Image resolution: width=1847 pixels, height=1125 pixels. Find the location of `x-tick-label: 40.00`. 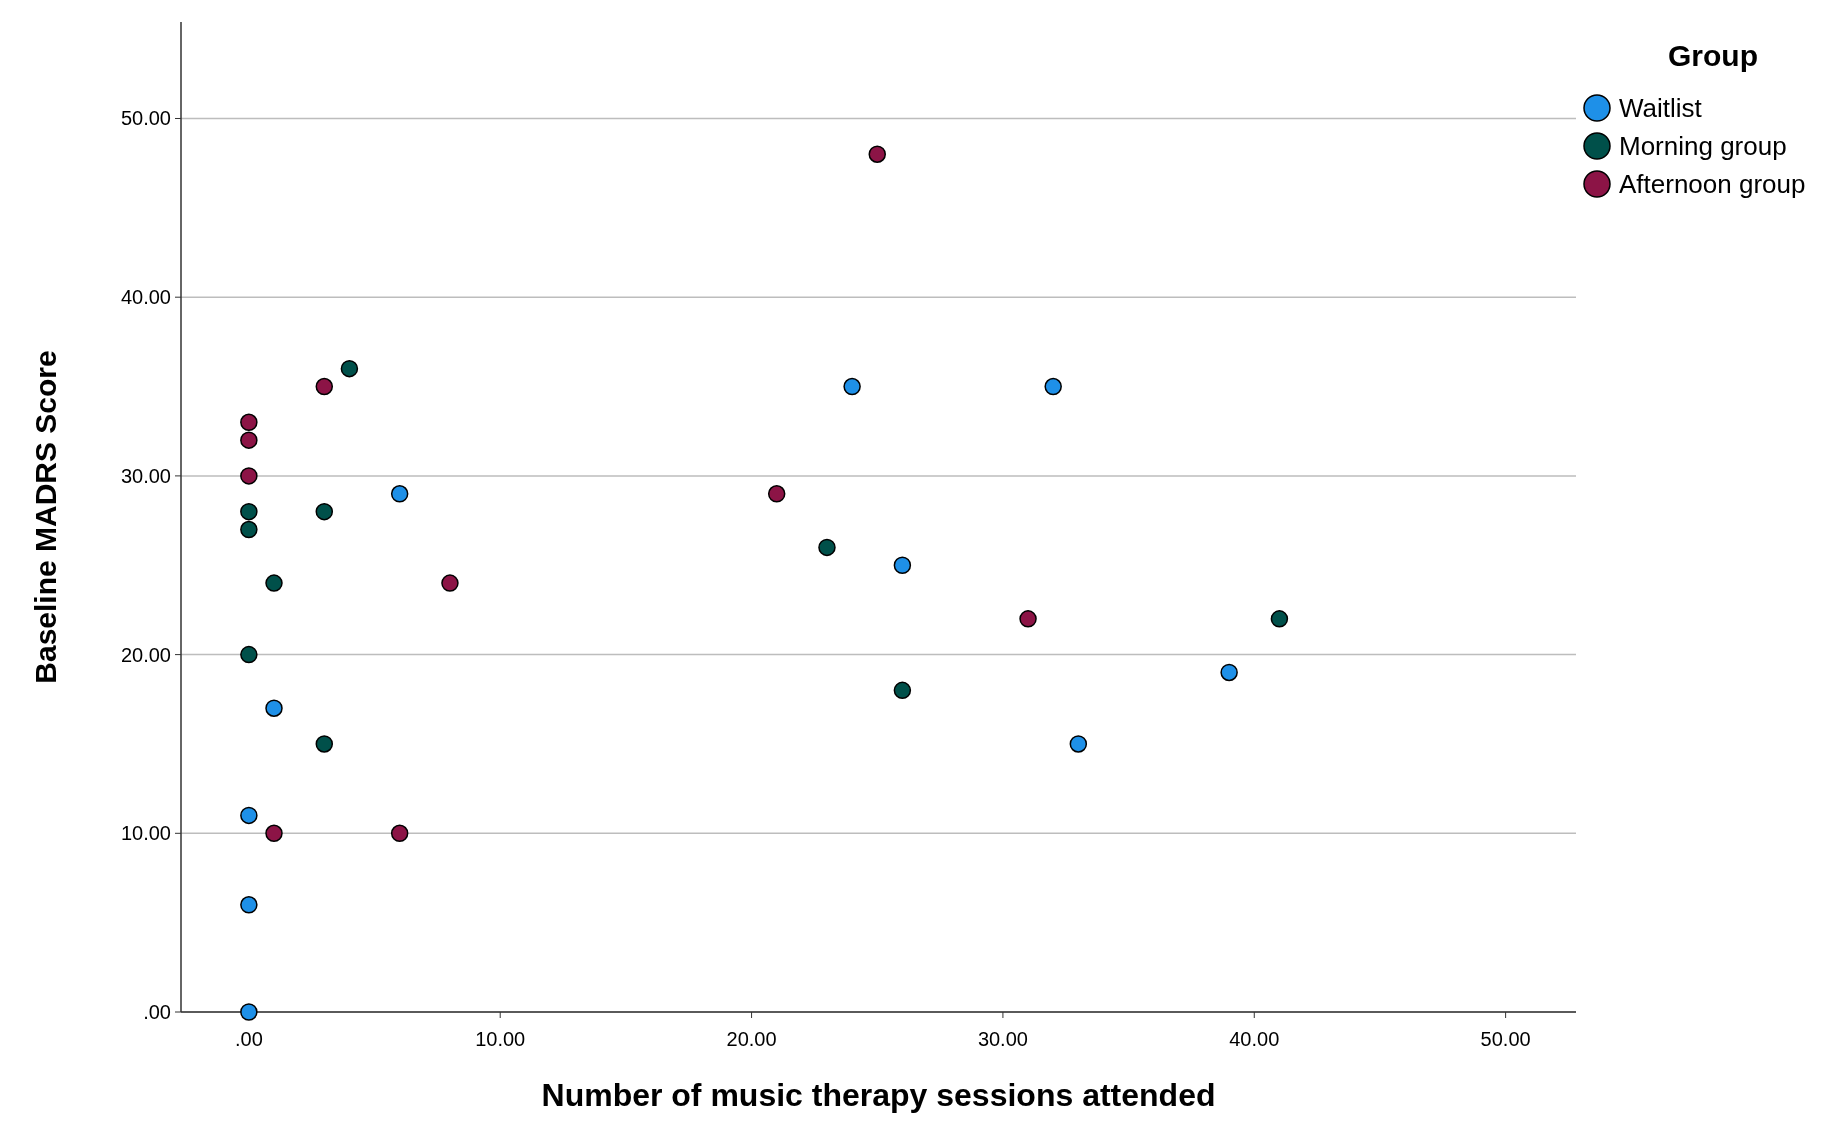

x-tick-label: 40.00 is located at coordinates (1254, 1039).